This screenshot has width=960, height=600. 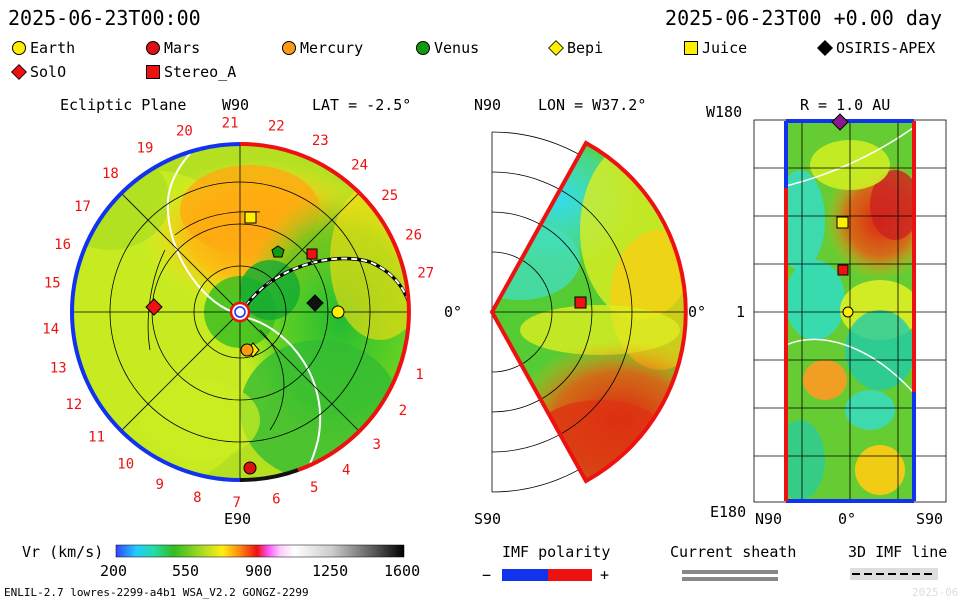 I want to click on panel3-bottom-label-s90: S90, so click(x=930, y=519).